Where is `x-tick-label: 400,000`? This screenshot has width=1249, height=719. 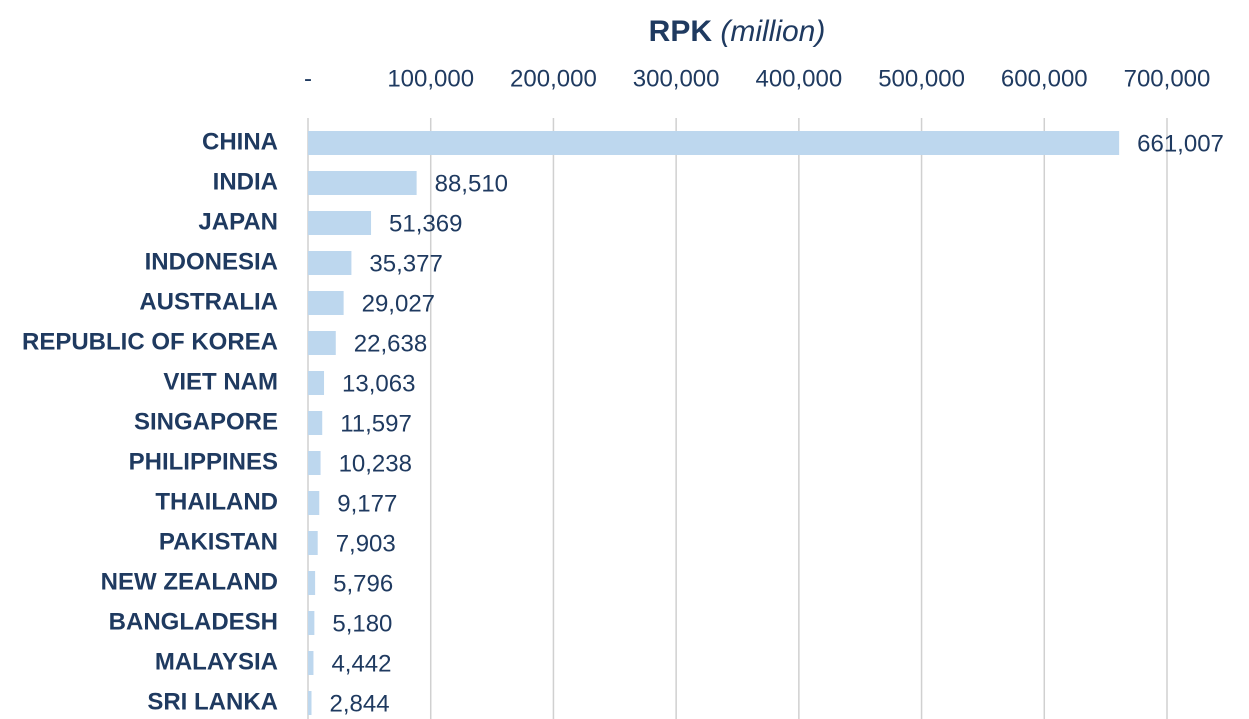
x-tick-label: 400,000 is located at coordinates (798, 78).